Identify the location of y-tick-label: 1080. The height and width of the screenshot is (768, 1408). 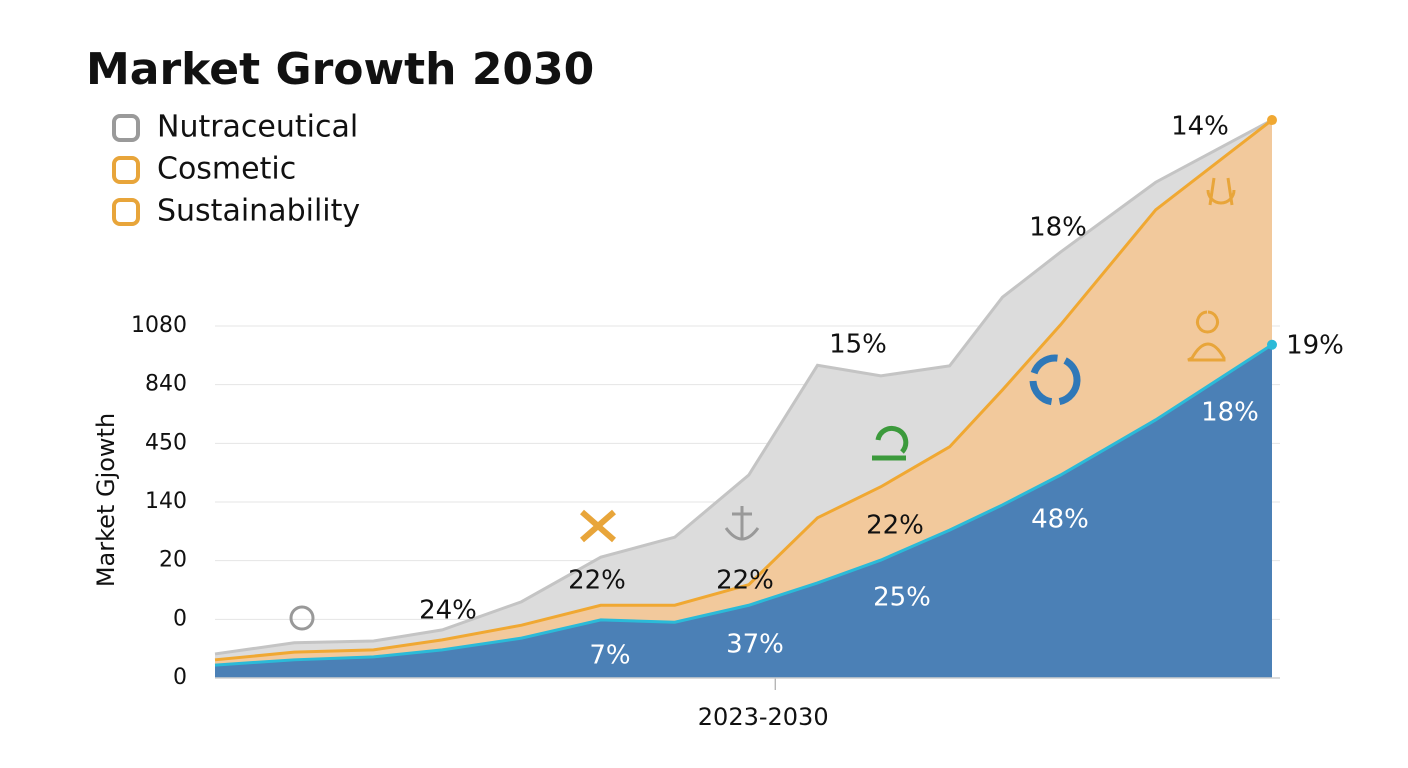
(159, 325).